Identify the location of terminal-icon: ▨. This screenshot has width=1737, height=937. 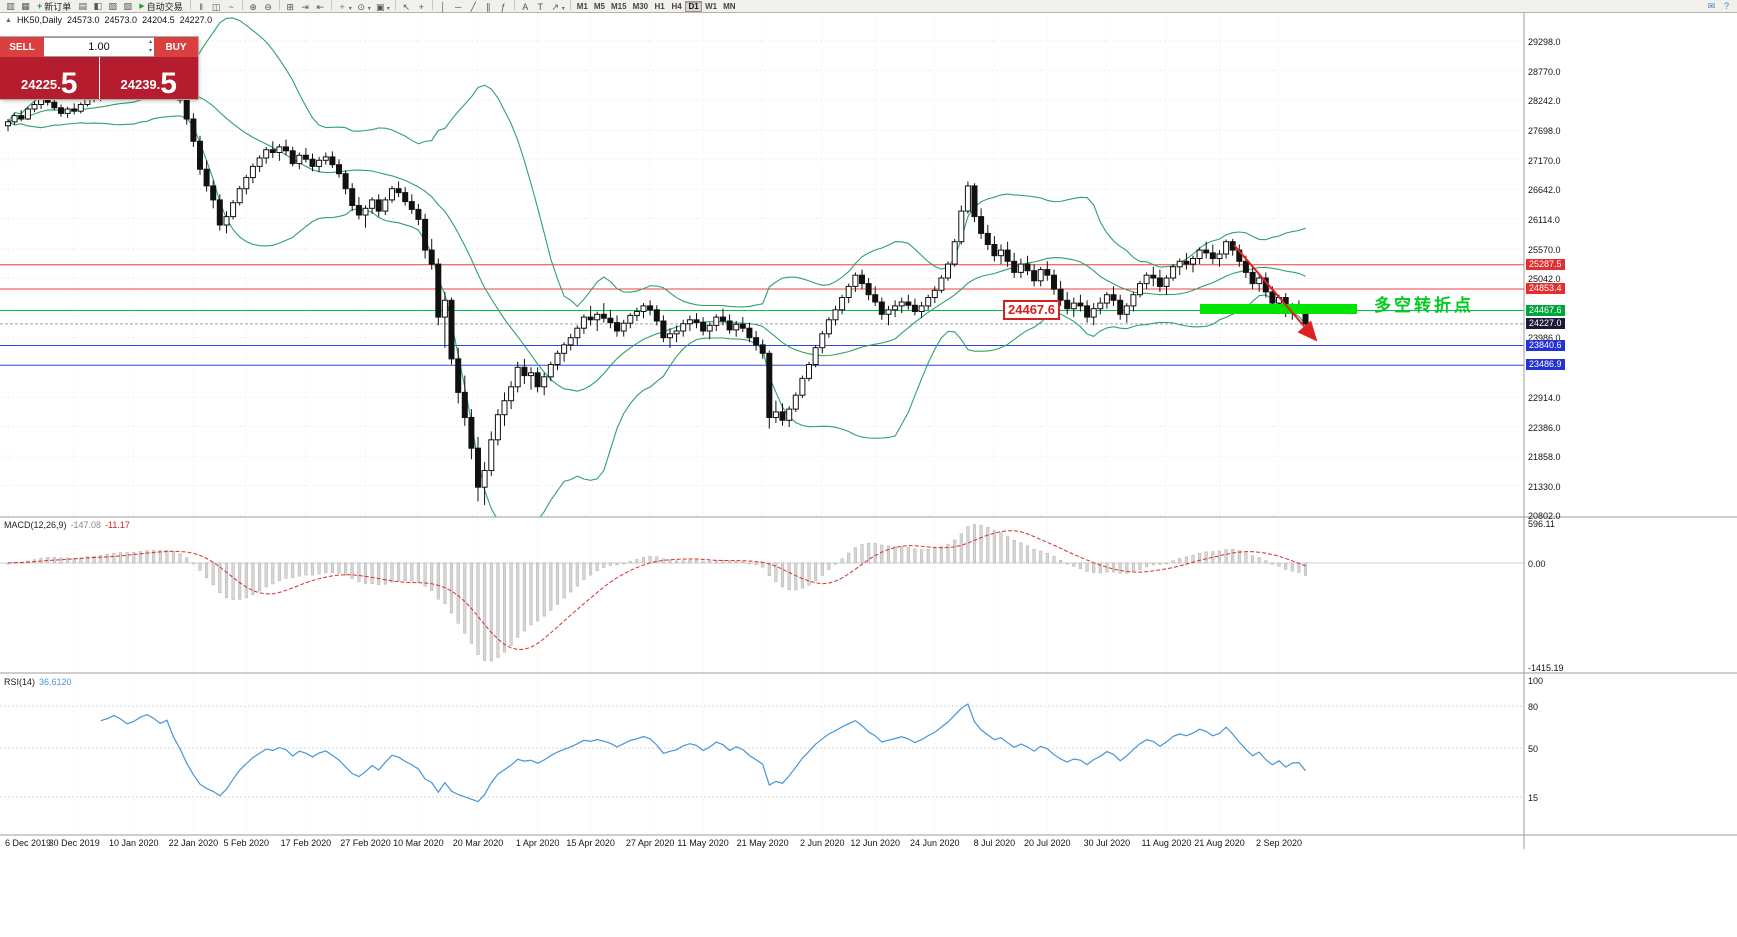
(128, 5).